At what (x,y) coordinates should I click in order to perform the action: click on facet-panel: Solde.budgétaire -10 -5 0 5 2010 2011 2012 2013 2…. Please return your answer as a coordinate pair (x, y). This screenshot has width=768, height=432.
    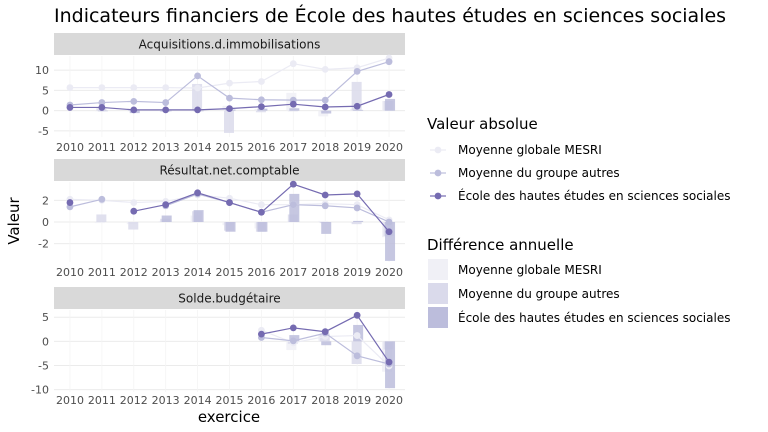
    Looking at the image, I should click on (218, 347).